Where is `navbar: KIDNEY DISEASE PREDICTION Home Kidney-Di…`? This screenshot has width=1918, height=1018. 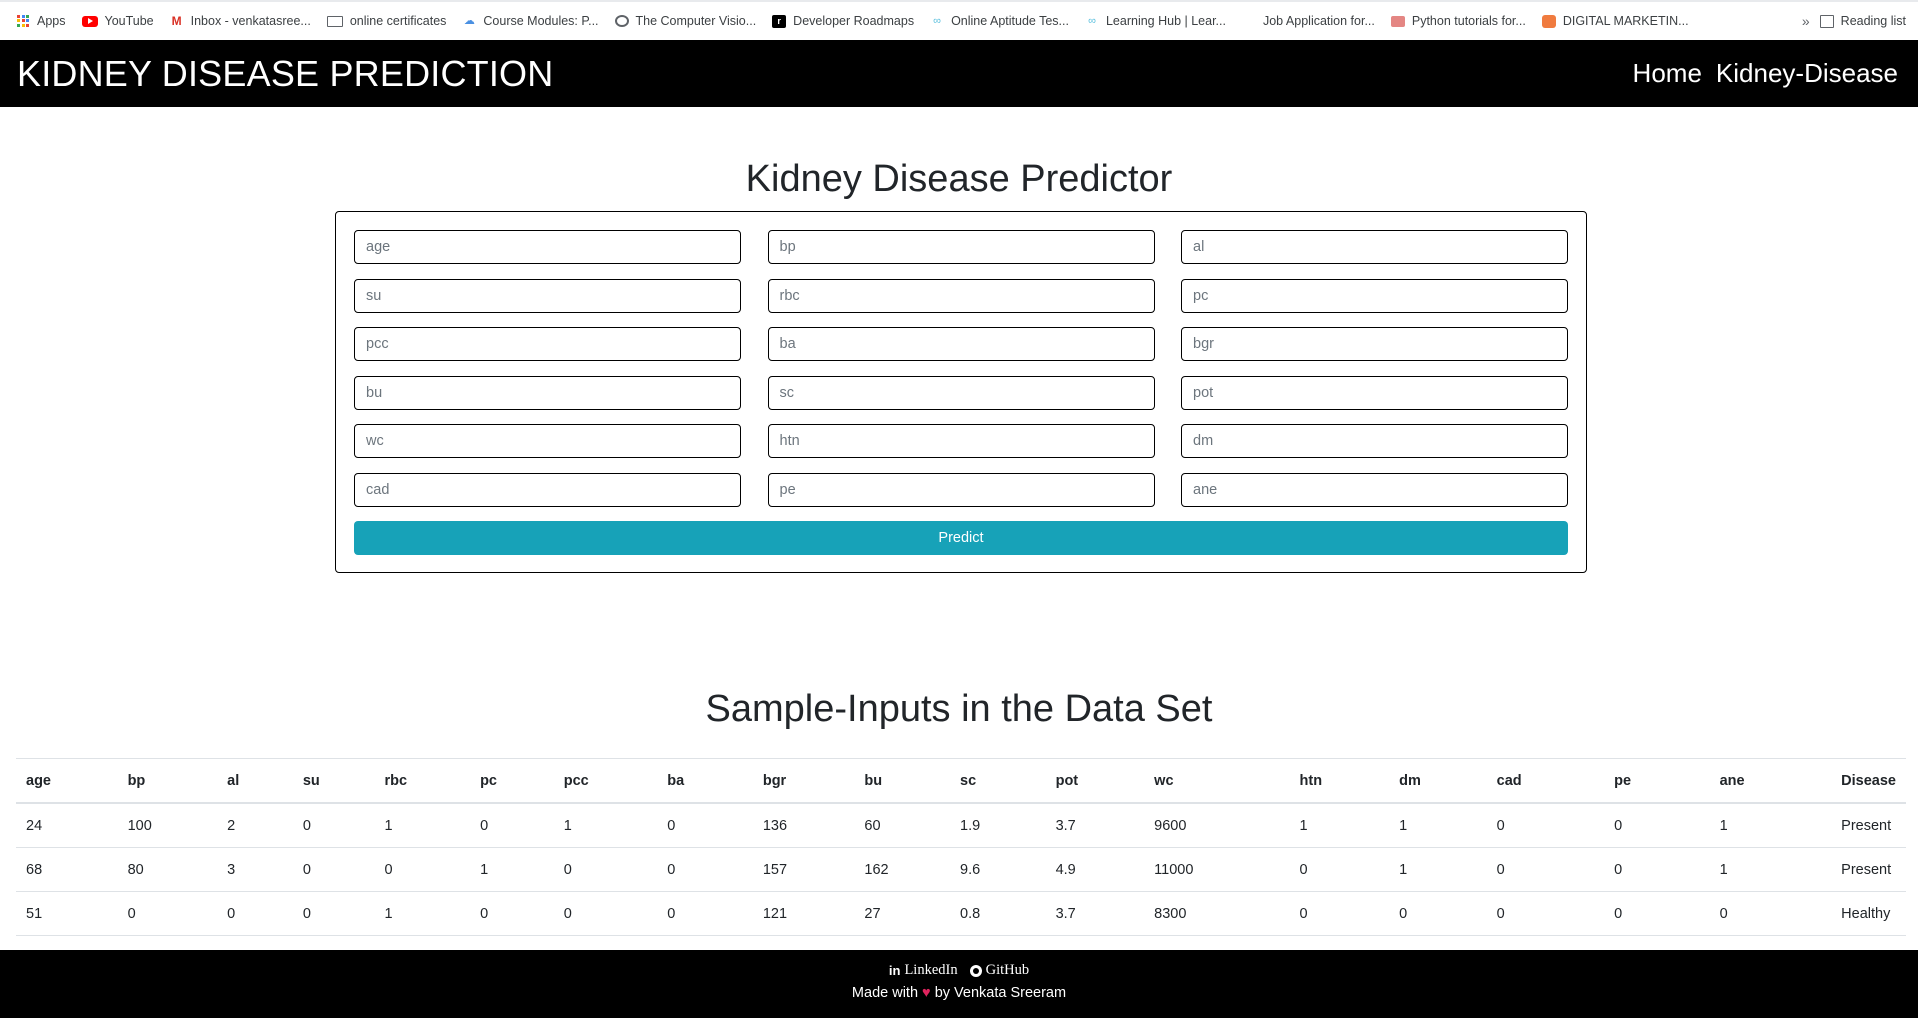
navbar: KIDNEY DISEASE PREDICTION Home Kidney-Di… is located at coordinates (959, 73).